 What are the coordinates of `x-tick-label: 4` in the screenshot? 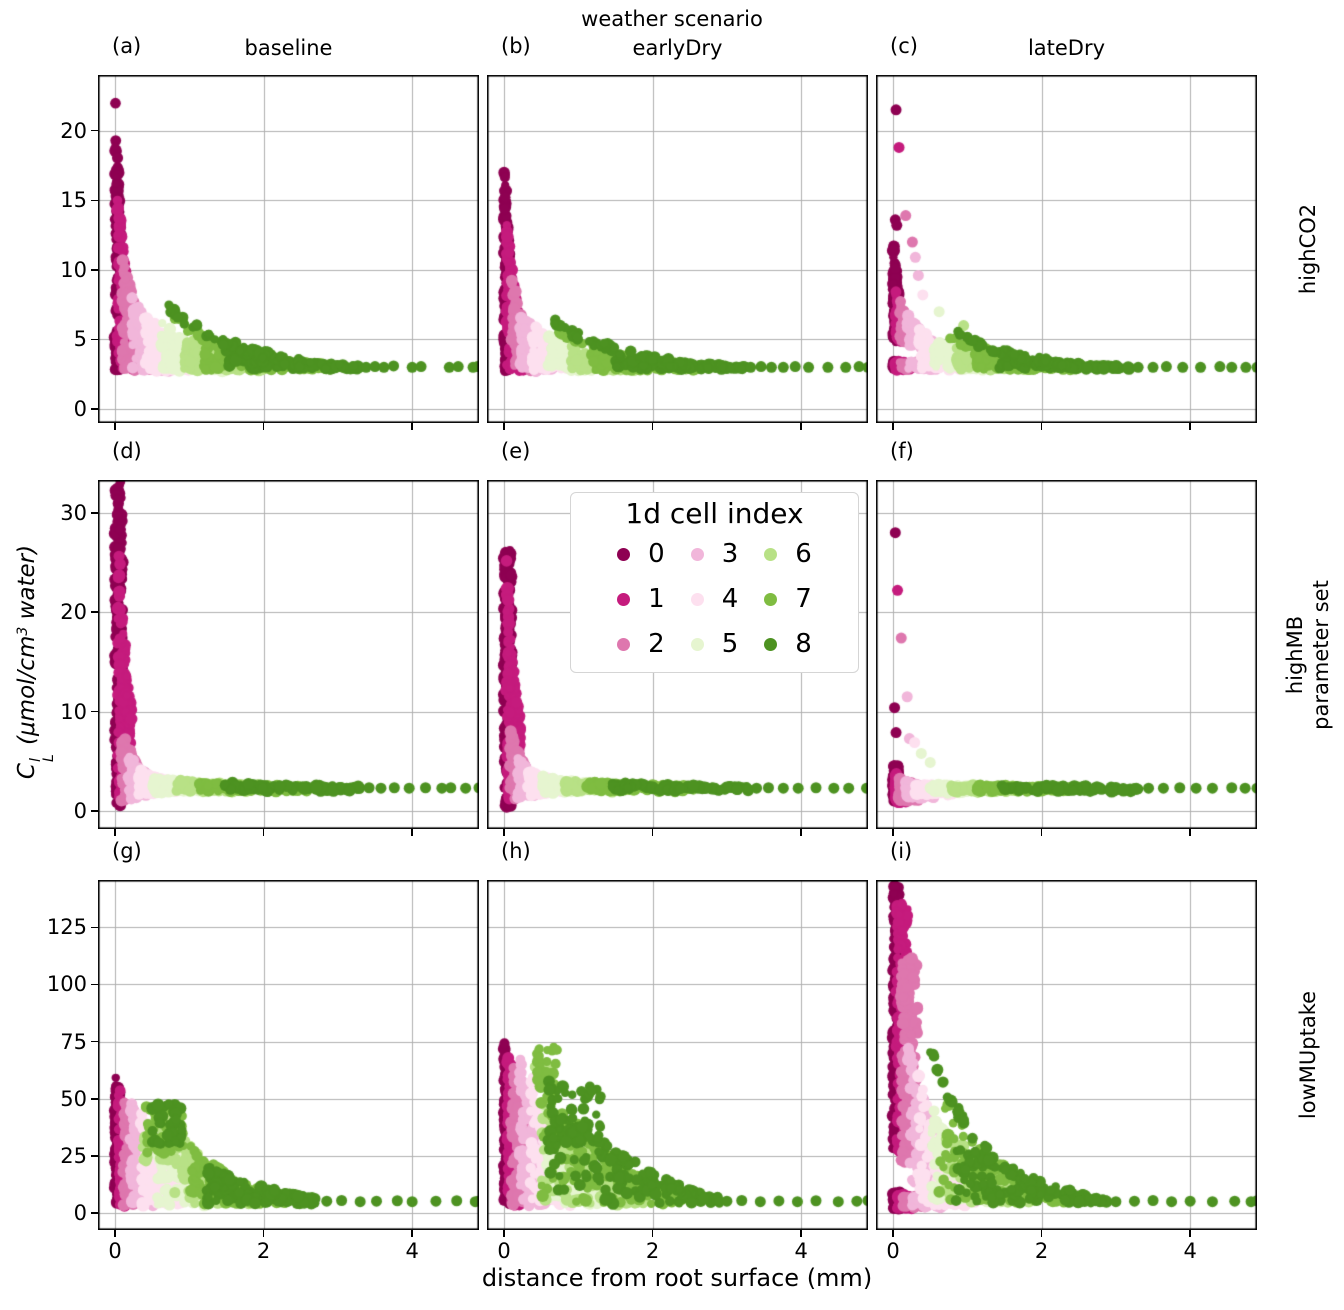 It's located at (1190, 1251).